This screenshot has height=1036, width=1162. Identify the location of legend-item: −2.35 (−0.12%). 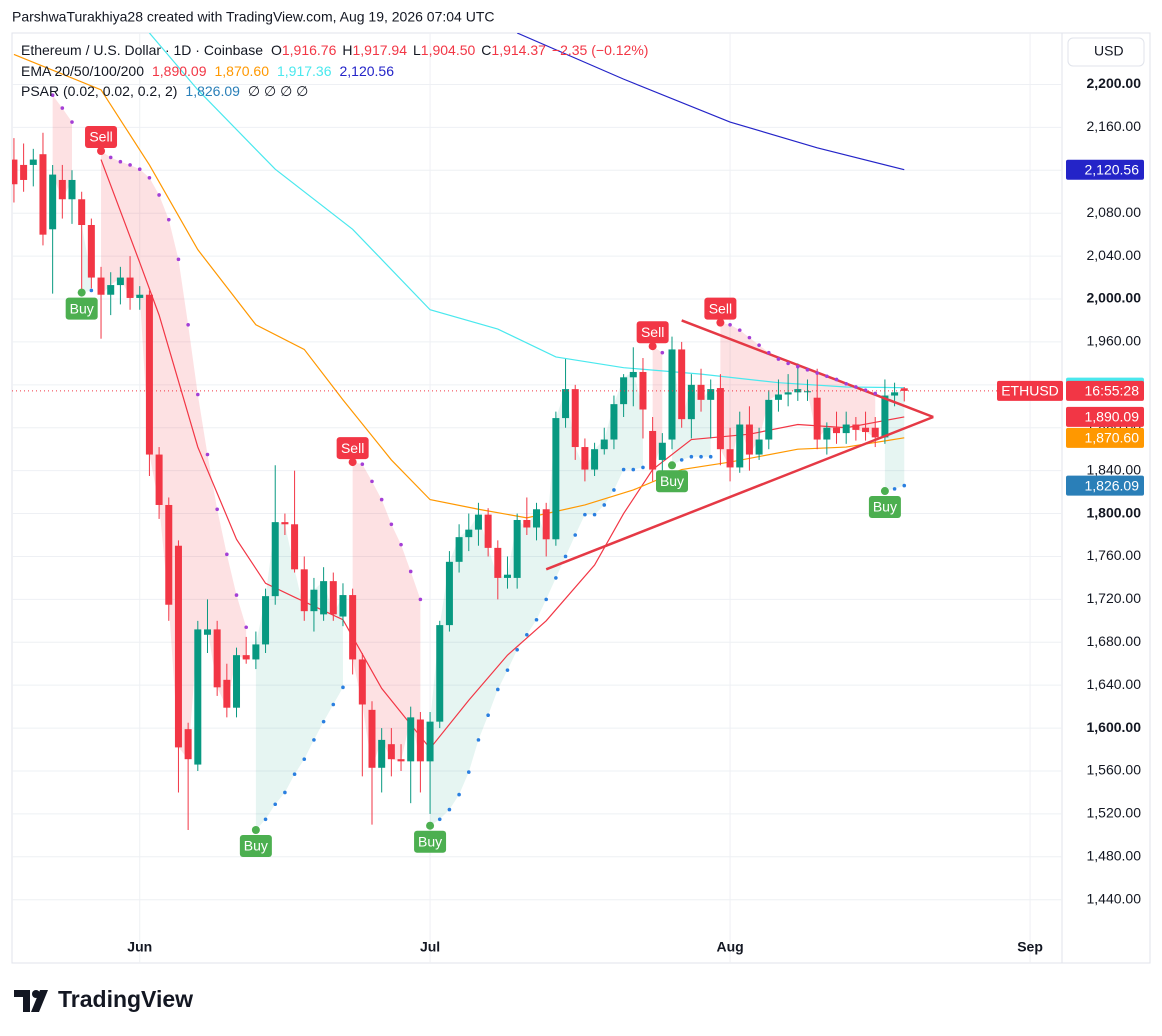
(600, 50).